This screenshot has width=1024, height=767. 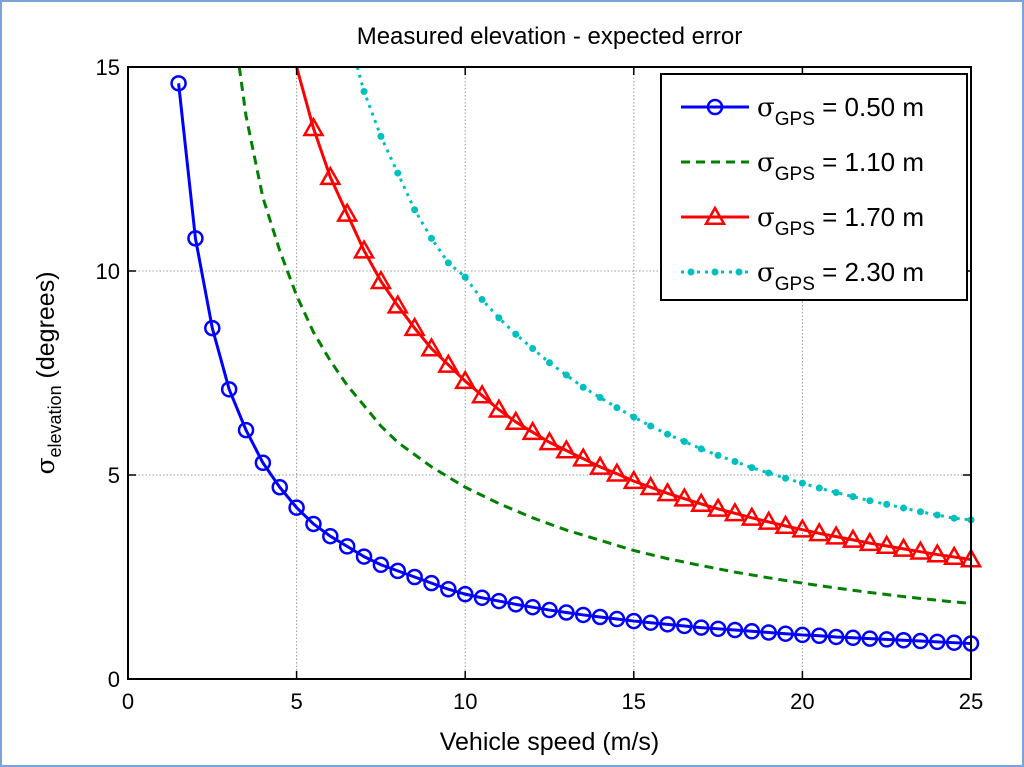 What do you see at coordinates (128, 701) in the screenshot?
I see `x-tick-label: 0` at bounding box center [128, 701].